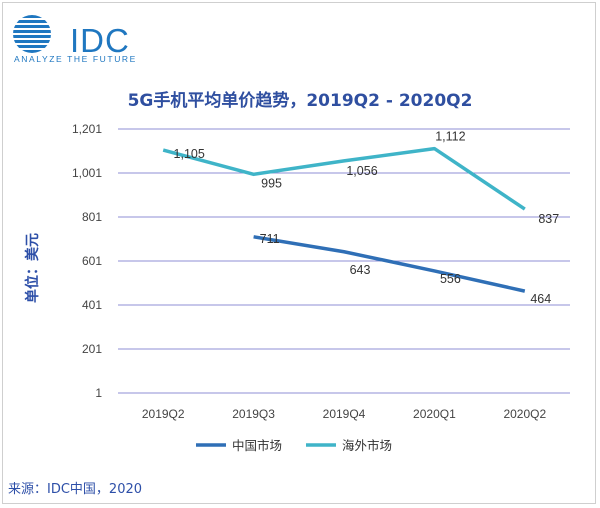  Describe the element at coordinates (367, 445) in the screenshot. I see `legend-label: 海外市场` at that location.